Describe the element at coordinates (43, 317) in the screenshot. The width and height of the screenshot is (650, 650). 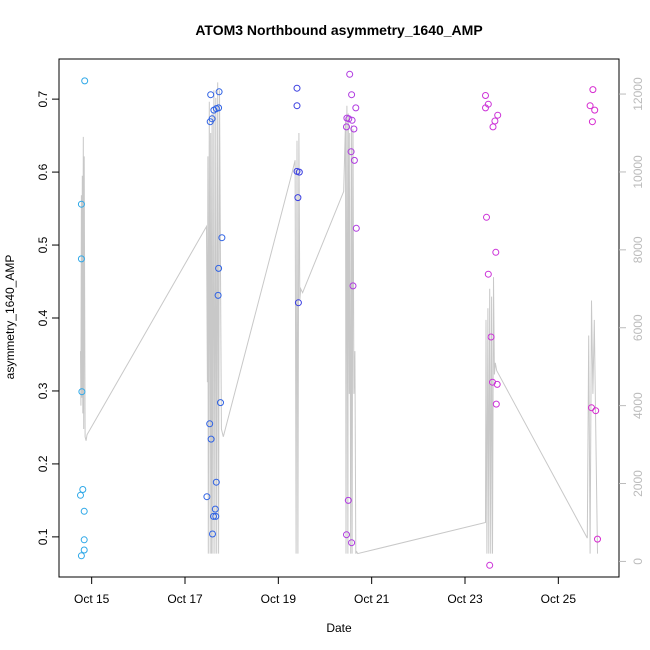
I see `y-tick-label: 0.4` at that location.